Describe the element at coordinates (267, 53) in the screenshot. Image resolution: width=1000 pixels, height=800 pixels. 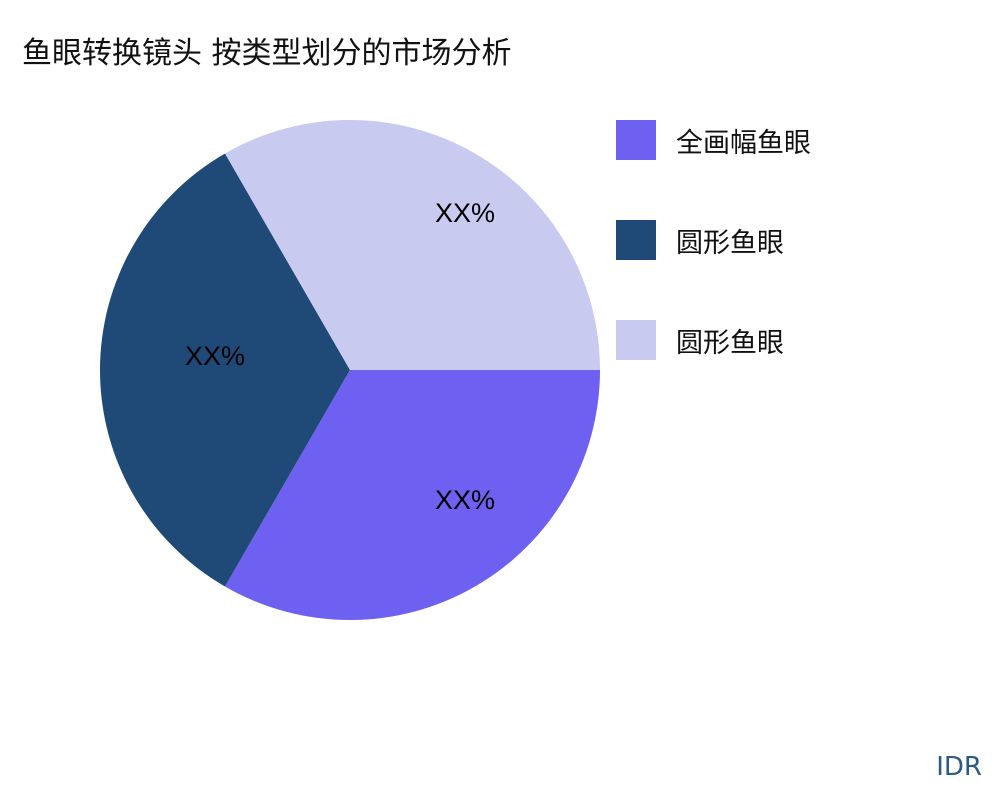
I see `chart-title: 鱼眼转换镜头 按类型划分的市场分析` at that location.